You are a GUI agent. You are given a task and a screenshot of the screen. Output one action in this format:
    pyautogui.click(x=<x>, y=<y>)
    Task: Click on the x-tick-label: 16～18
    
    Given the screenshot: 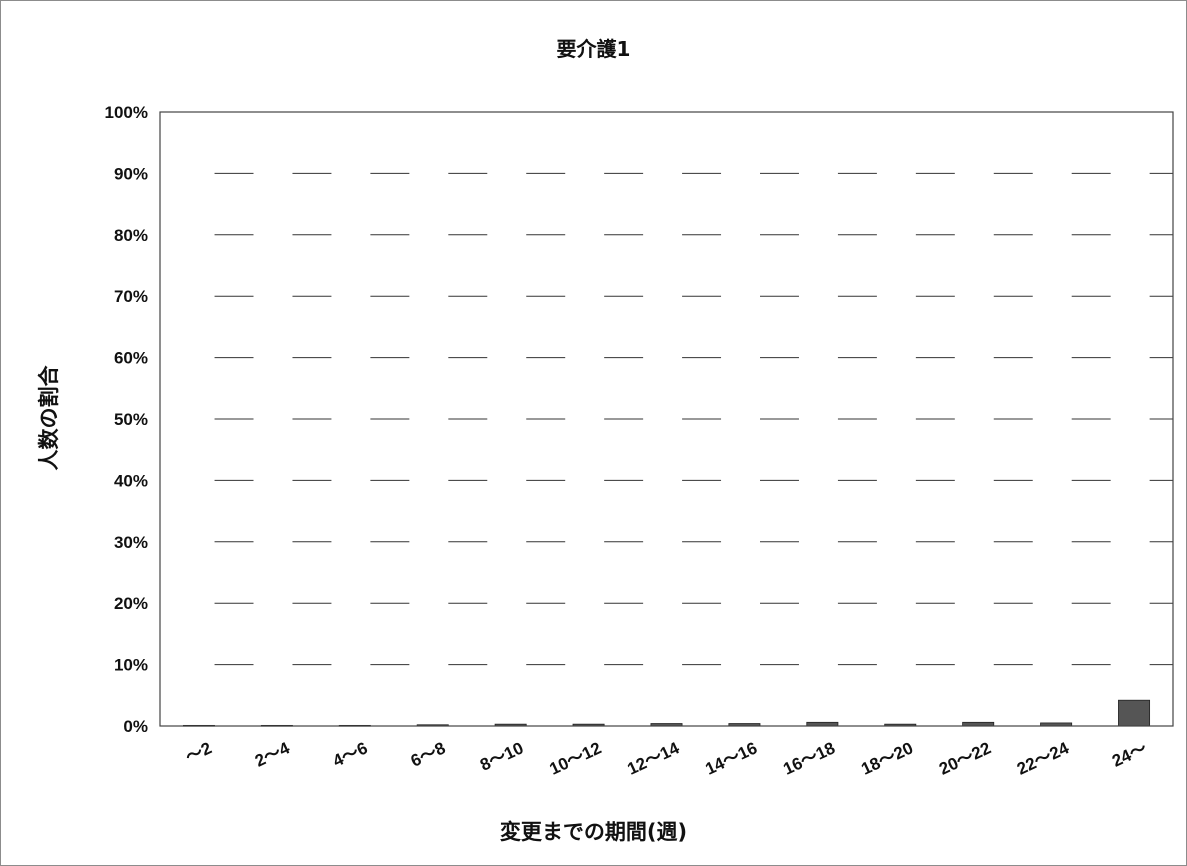 What is the action you would take?
    pyautogui.click(x=809, y=758)
    